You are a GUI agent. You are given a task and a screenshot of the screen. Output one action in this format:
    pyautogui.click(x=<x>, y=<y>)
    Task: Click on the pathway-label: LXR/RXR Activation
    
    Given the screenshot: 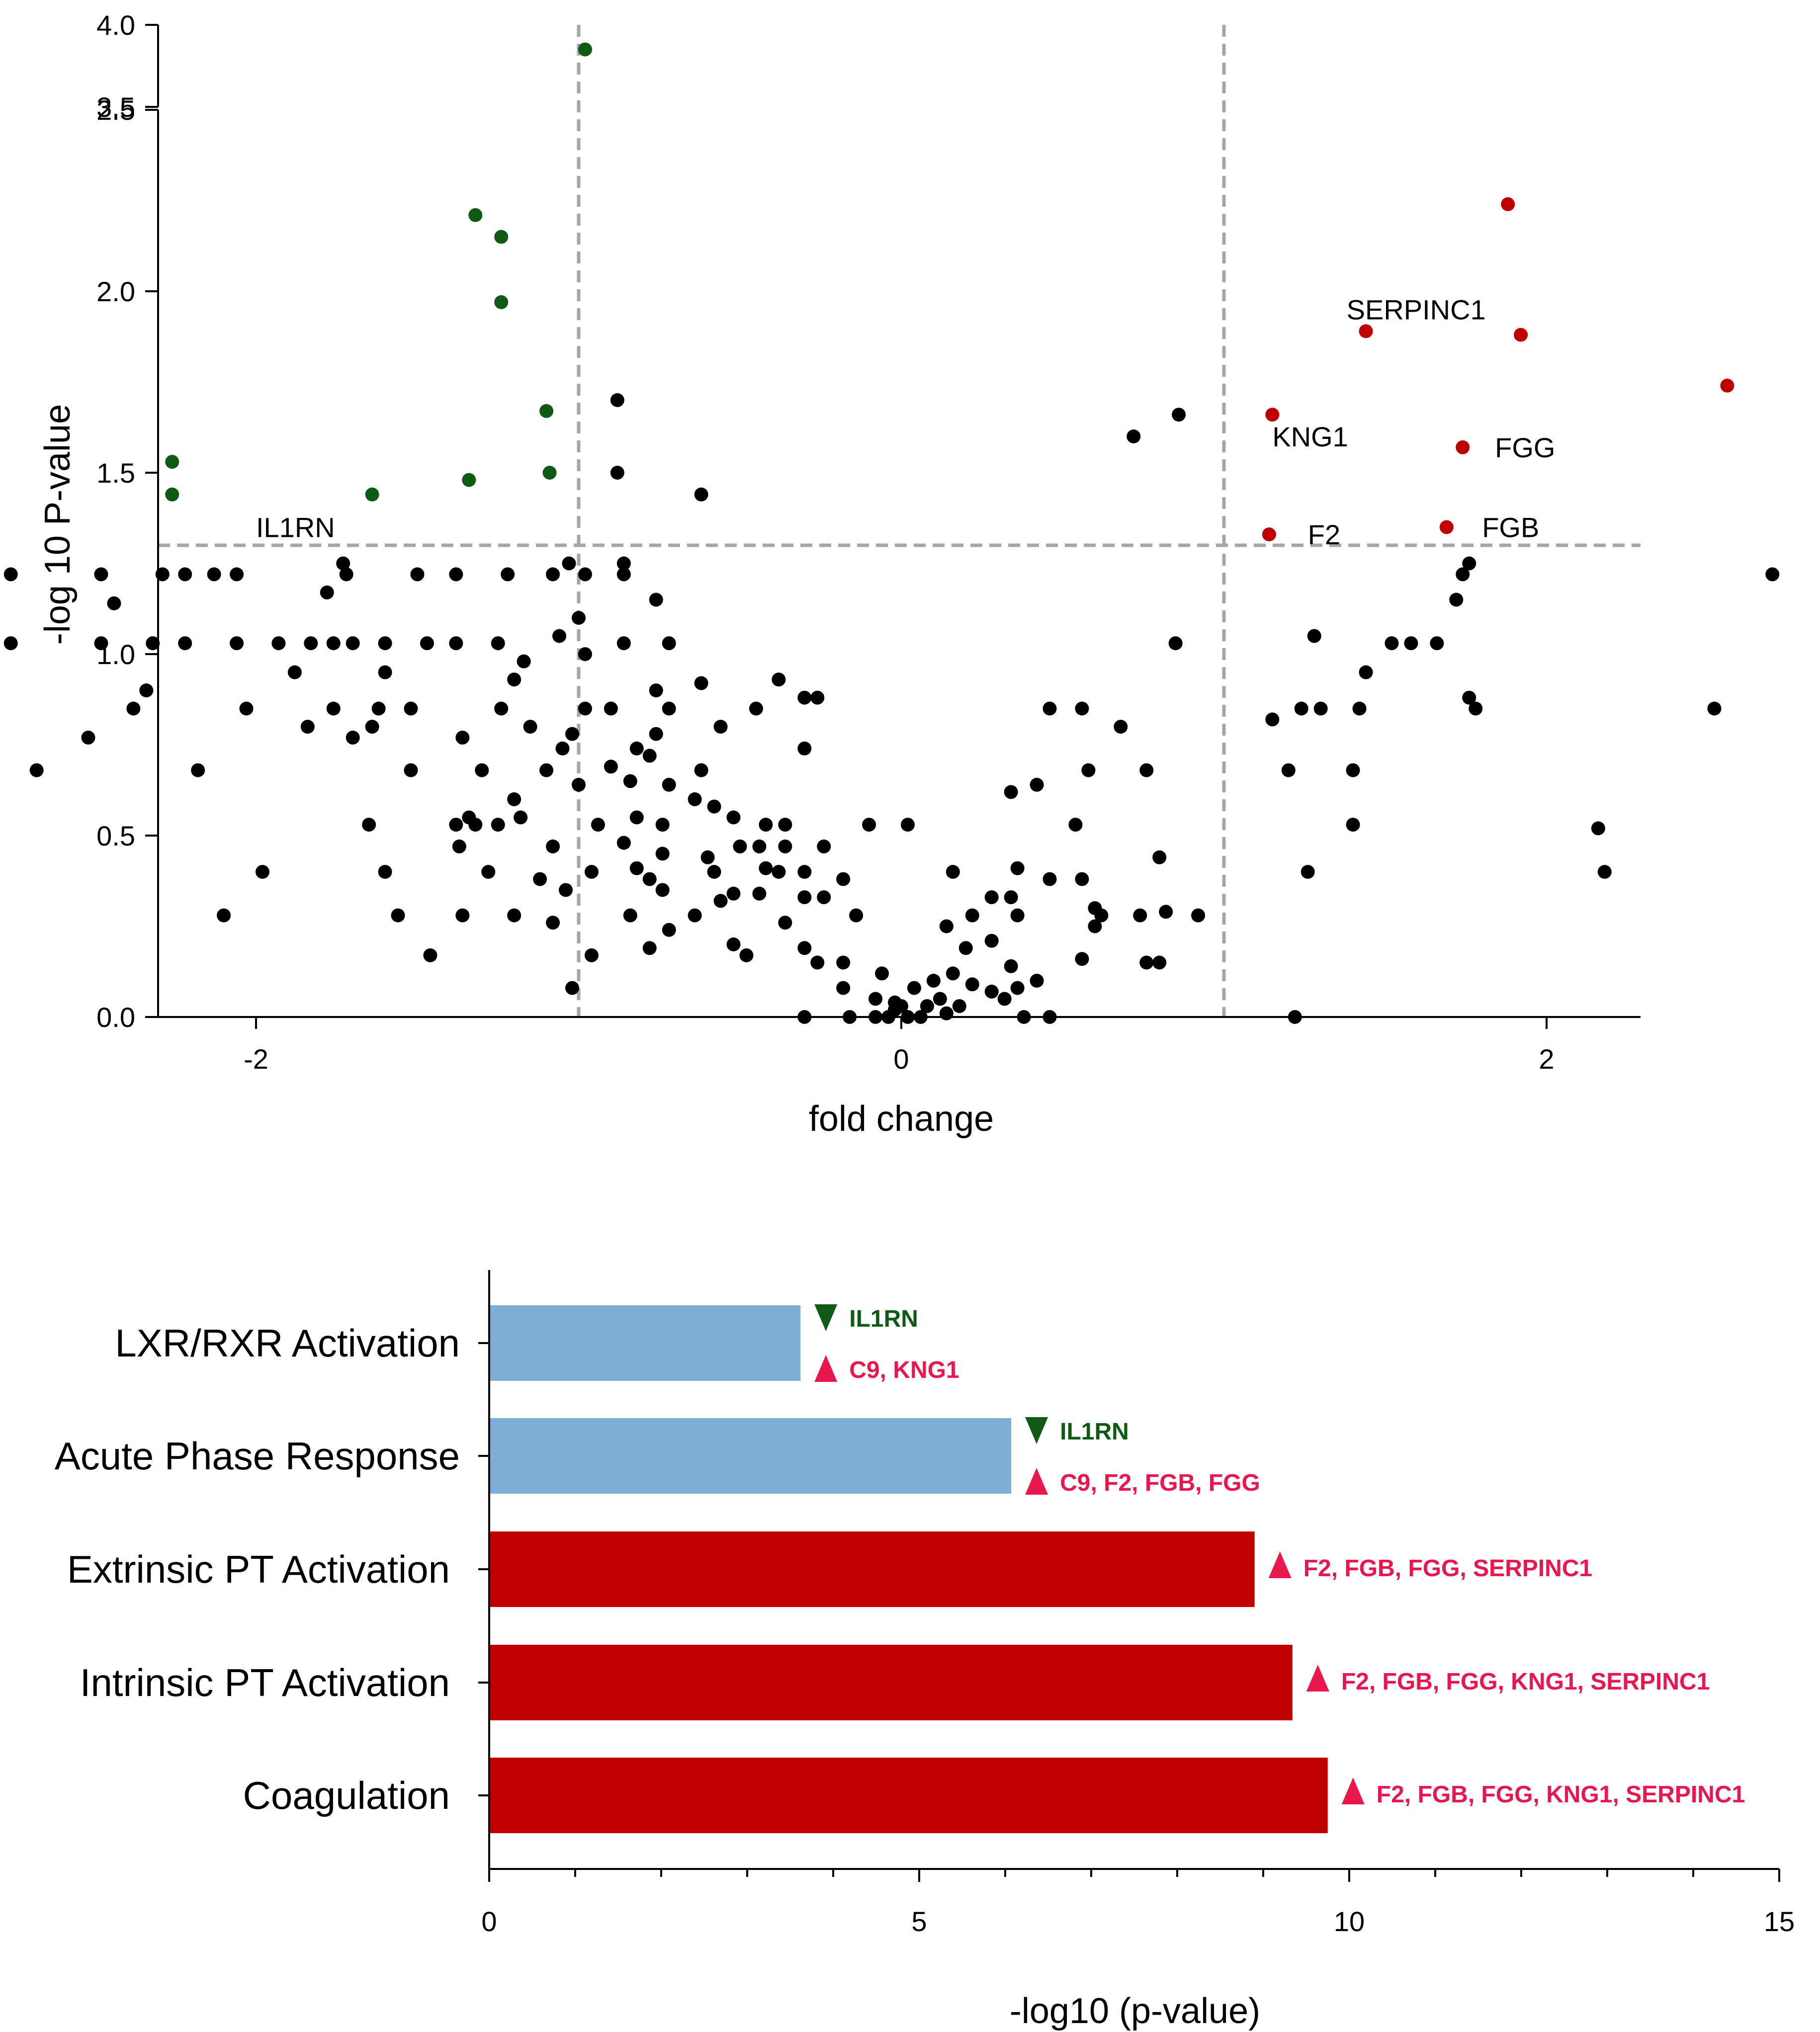 What is the action you would take?
    pyautogui.click(x=288, y=1343)
    